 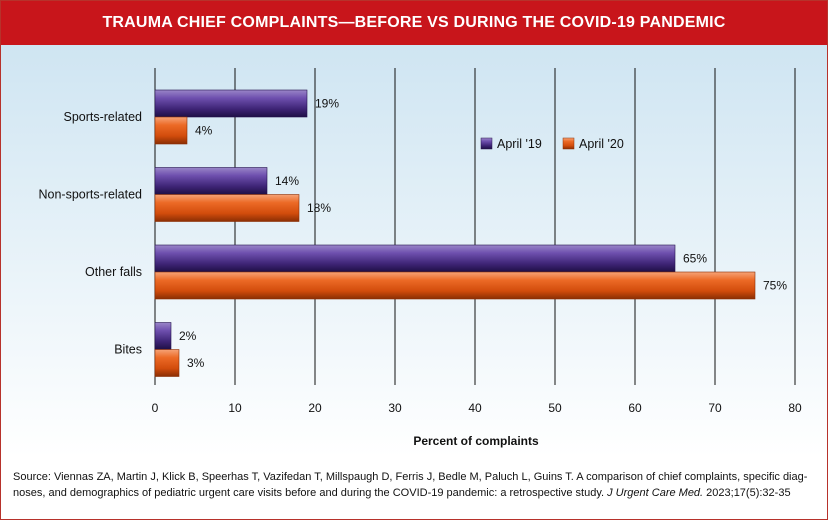 I want to click on legend: April '19 April '20, so click(x=552, y=144).